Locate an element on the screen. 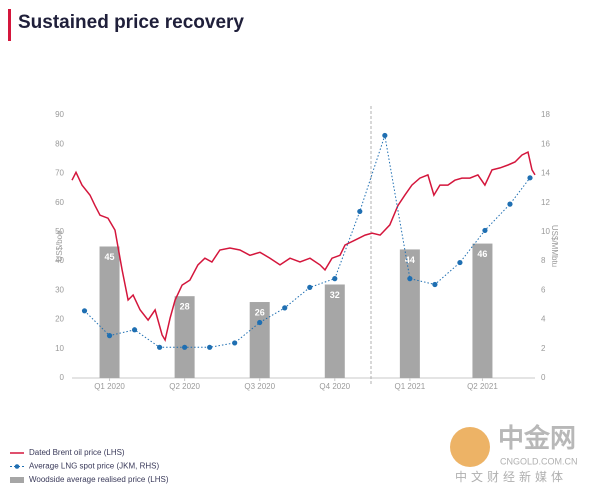 Image resolution: width=604 pixels, height=496 pixels. y2-tick-label: 14 is located at coordinates (545, 173).